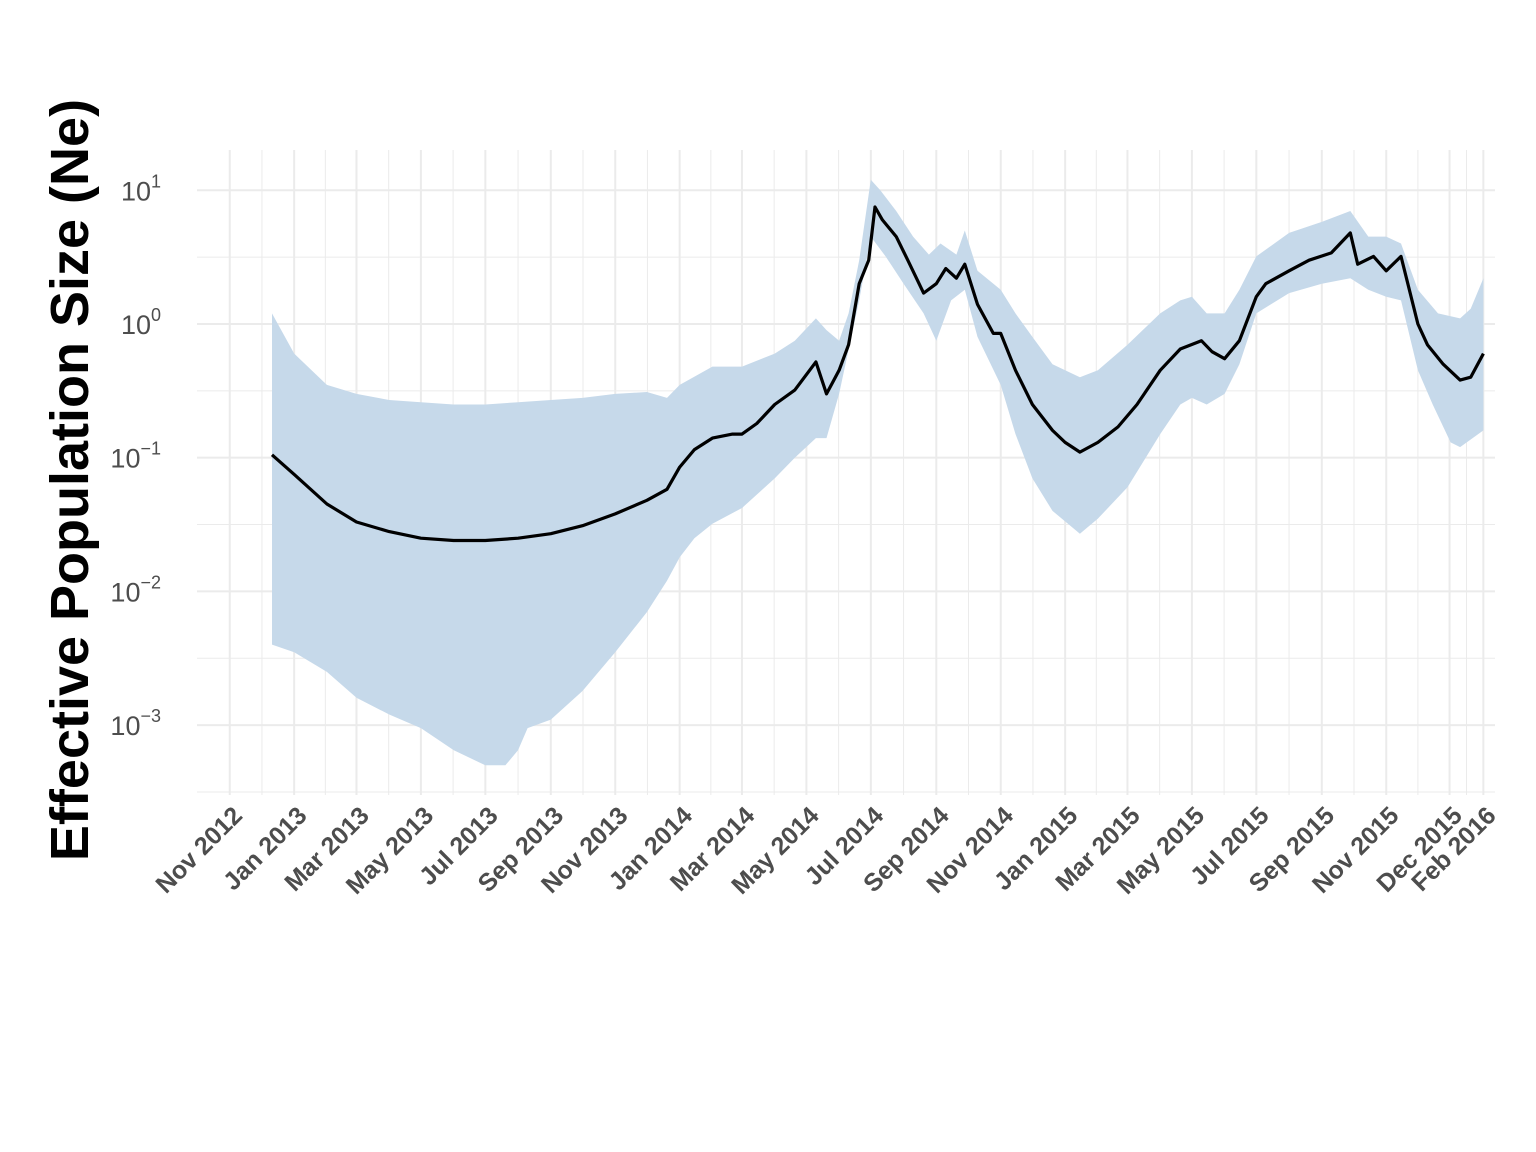 The image size is (1536, 1152). I want to click on y-tick-label: 10⁰, so click(141, 322).